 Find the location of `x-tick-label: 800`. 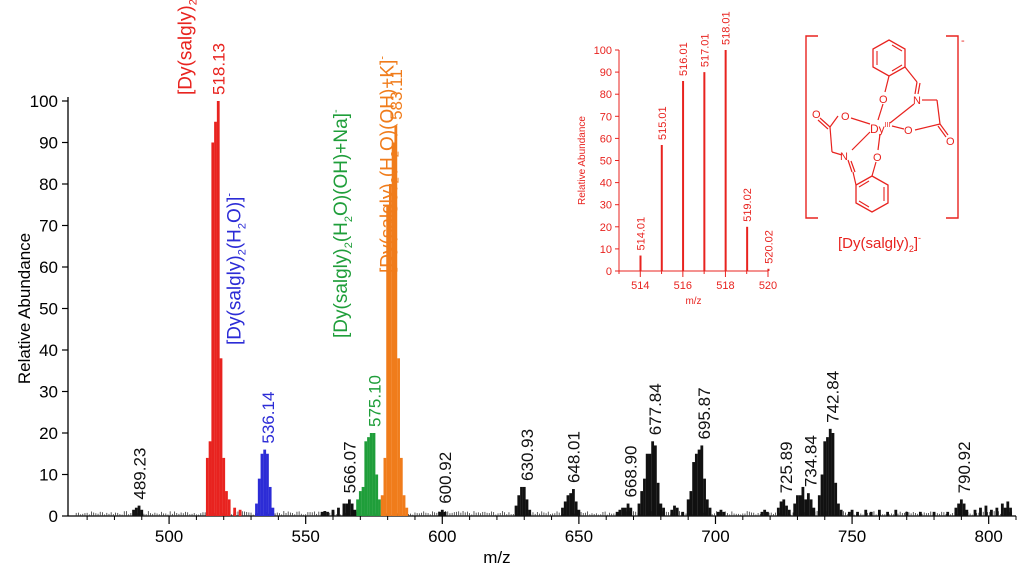

x-tick-label: 800 is located at coordinates (988, 536).